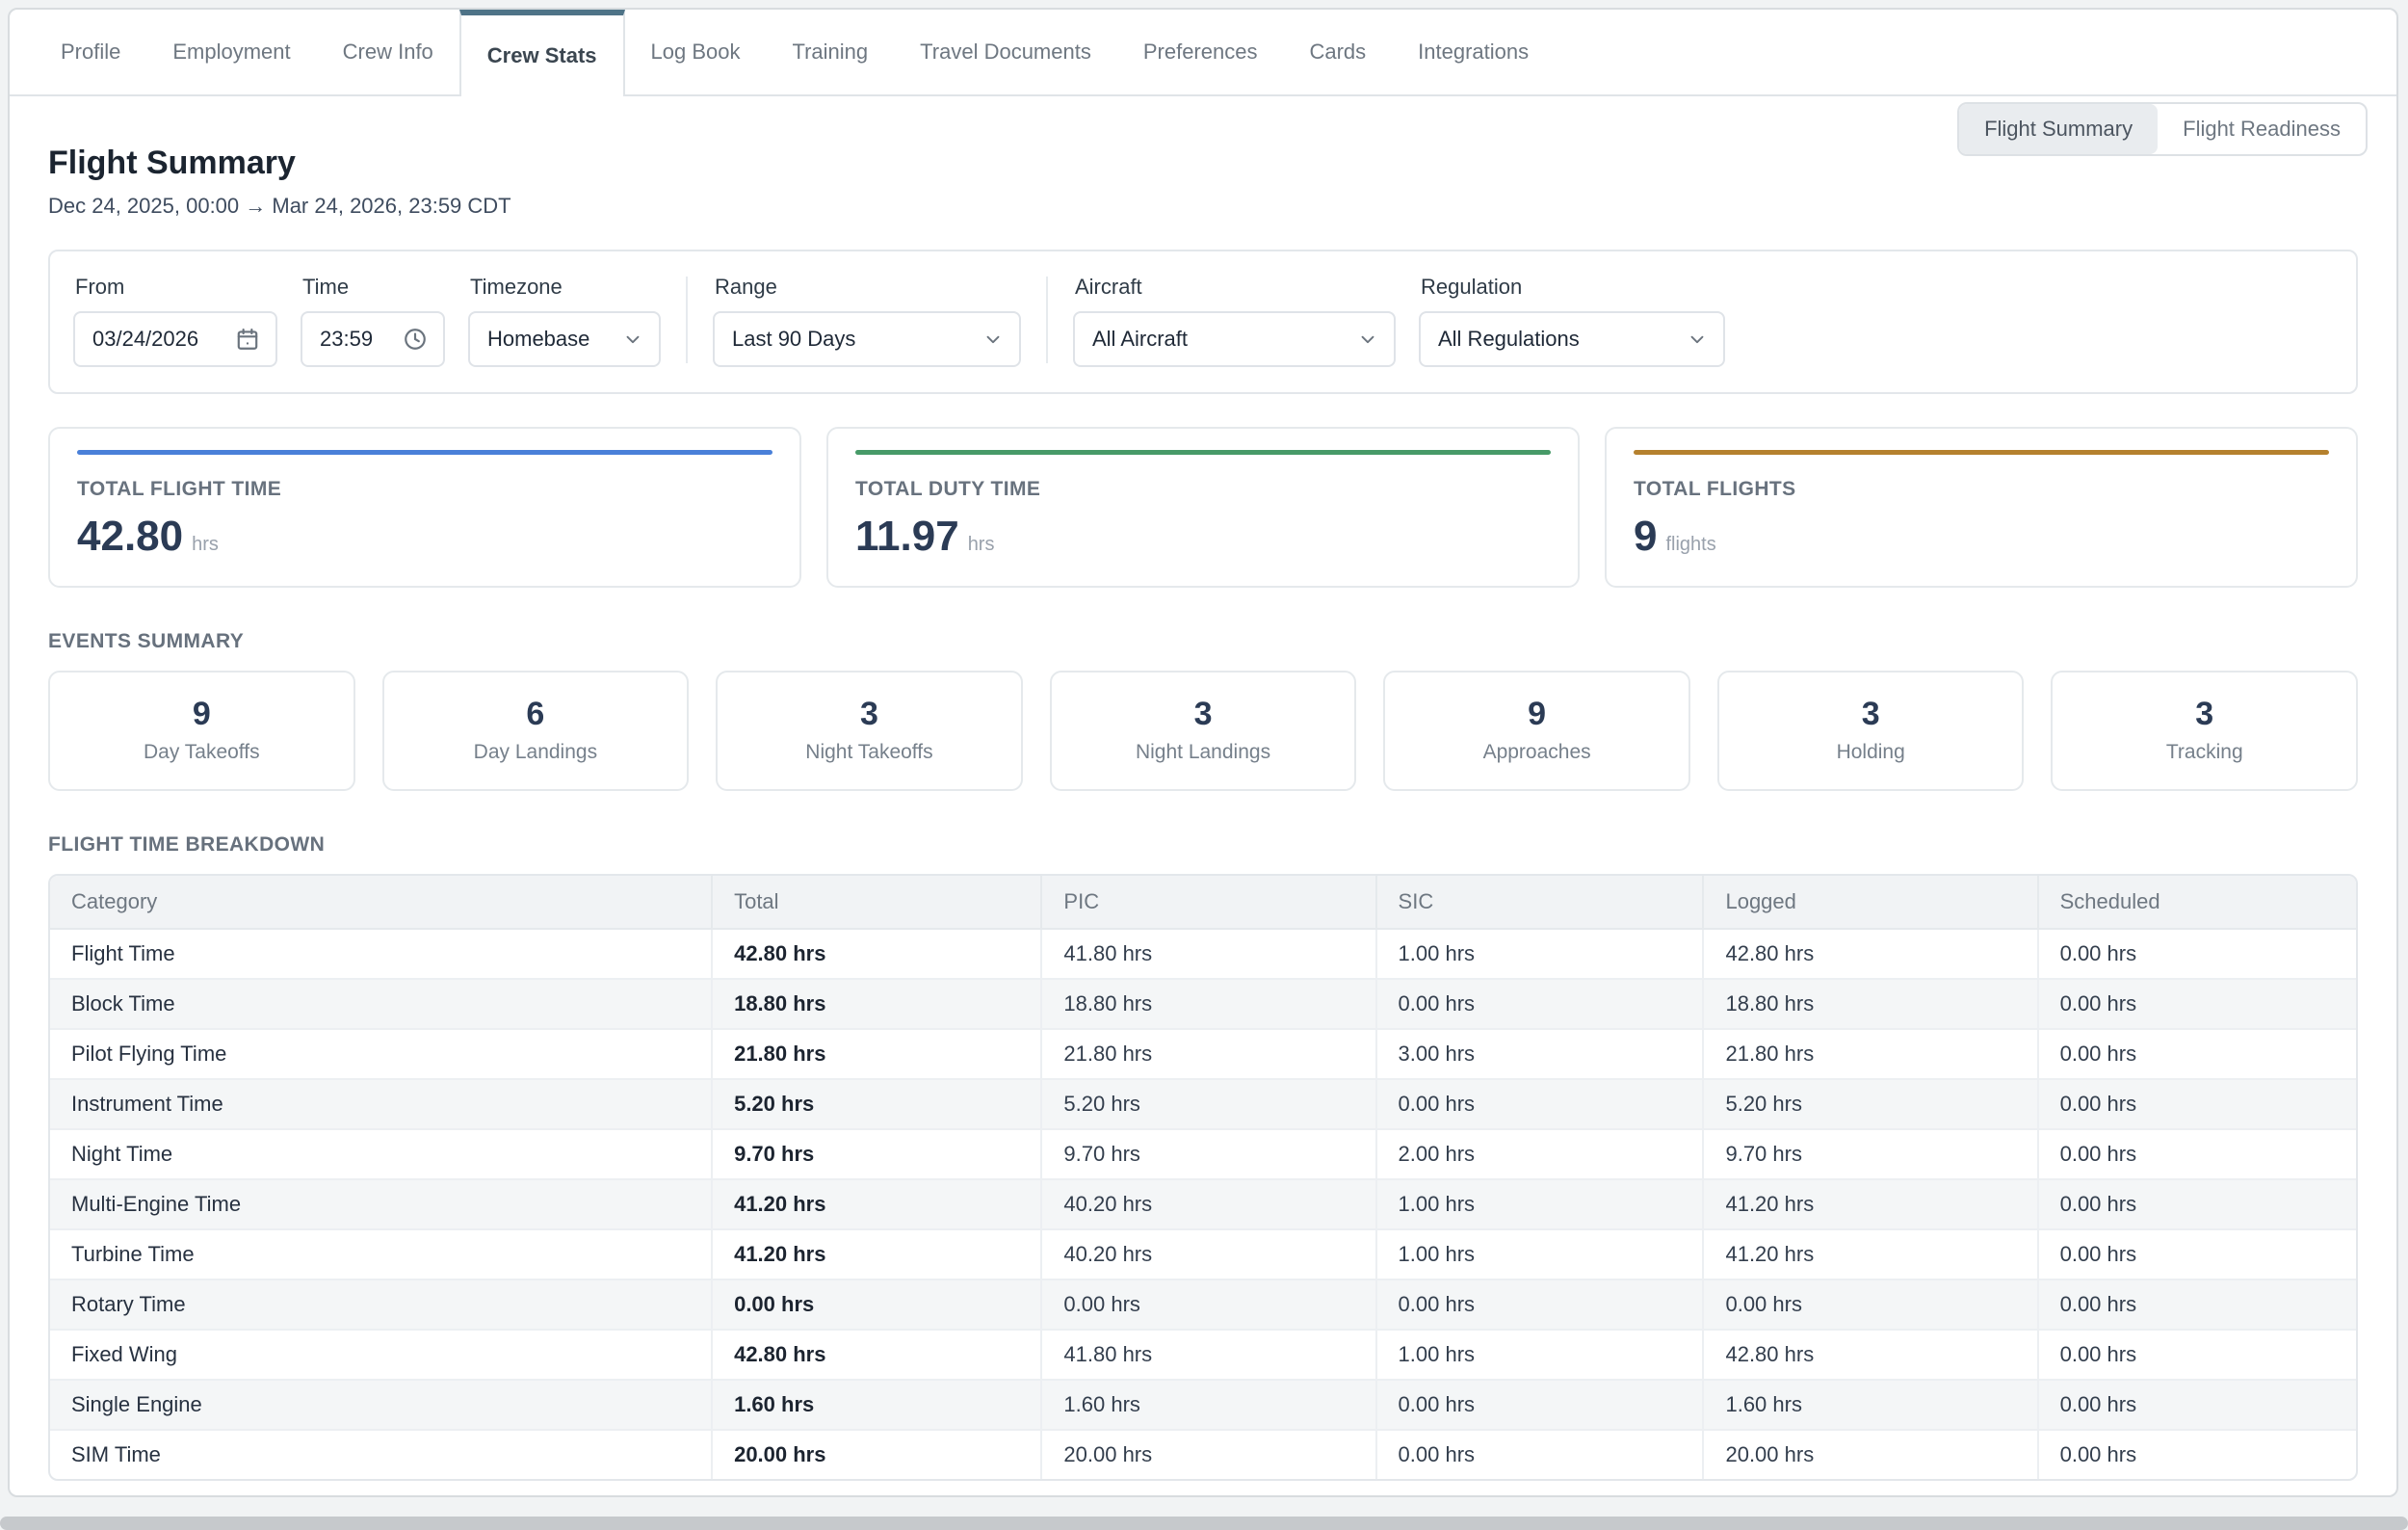  What do you see at coordinates (145, 339) in the screenshot?
I see `from-date-value: 03/24/2026` at bounding box center [145, 339].